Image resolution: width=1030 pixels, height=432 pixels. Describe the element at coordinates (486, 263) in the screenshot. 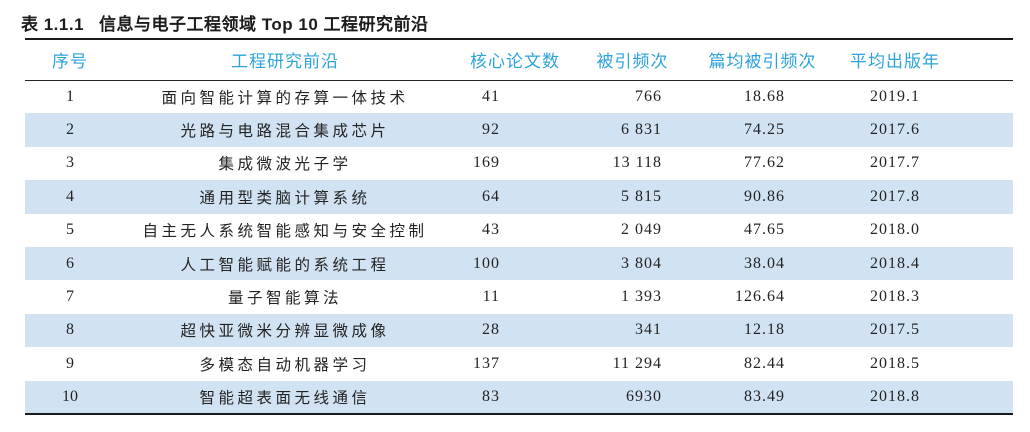

I see `cell-core-papers: 100` at that location.